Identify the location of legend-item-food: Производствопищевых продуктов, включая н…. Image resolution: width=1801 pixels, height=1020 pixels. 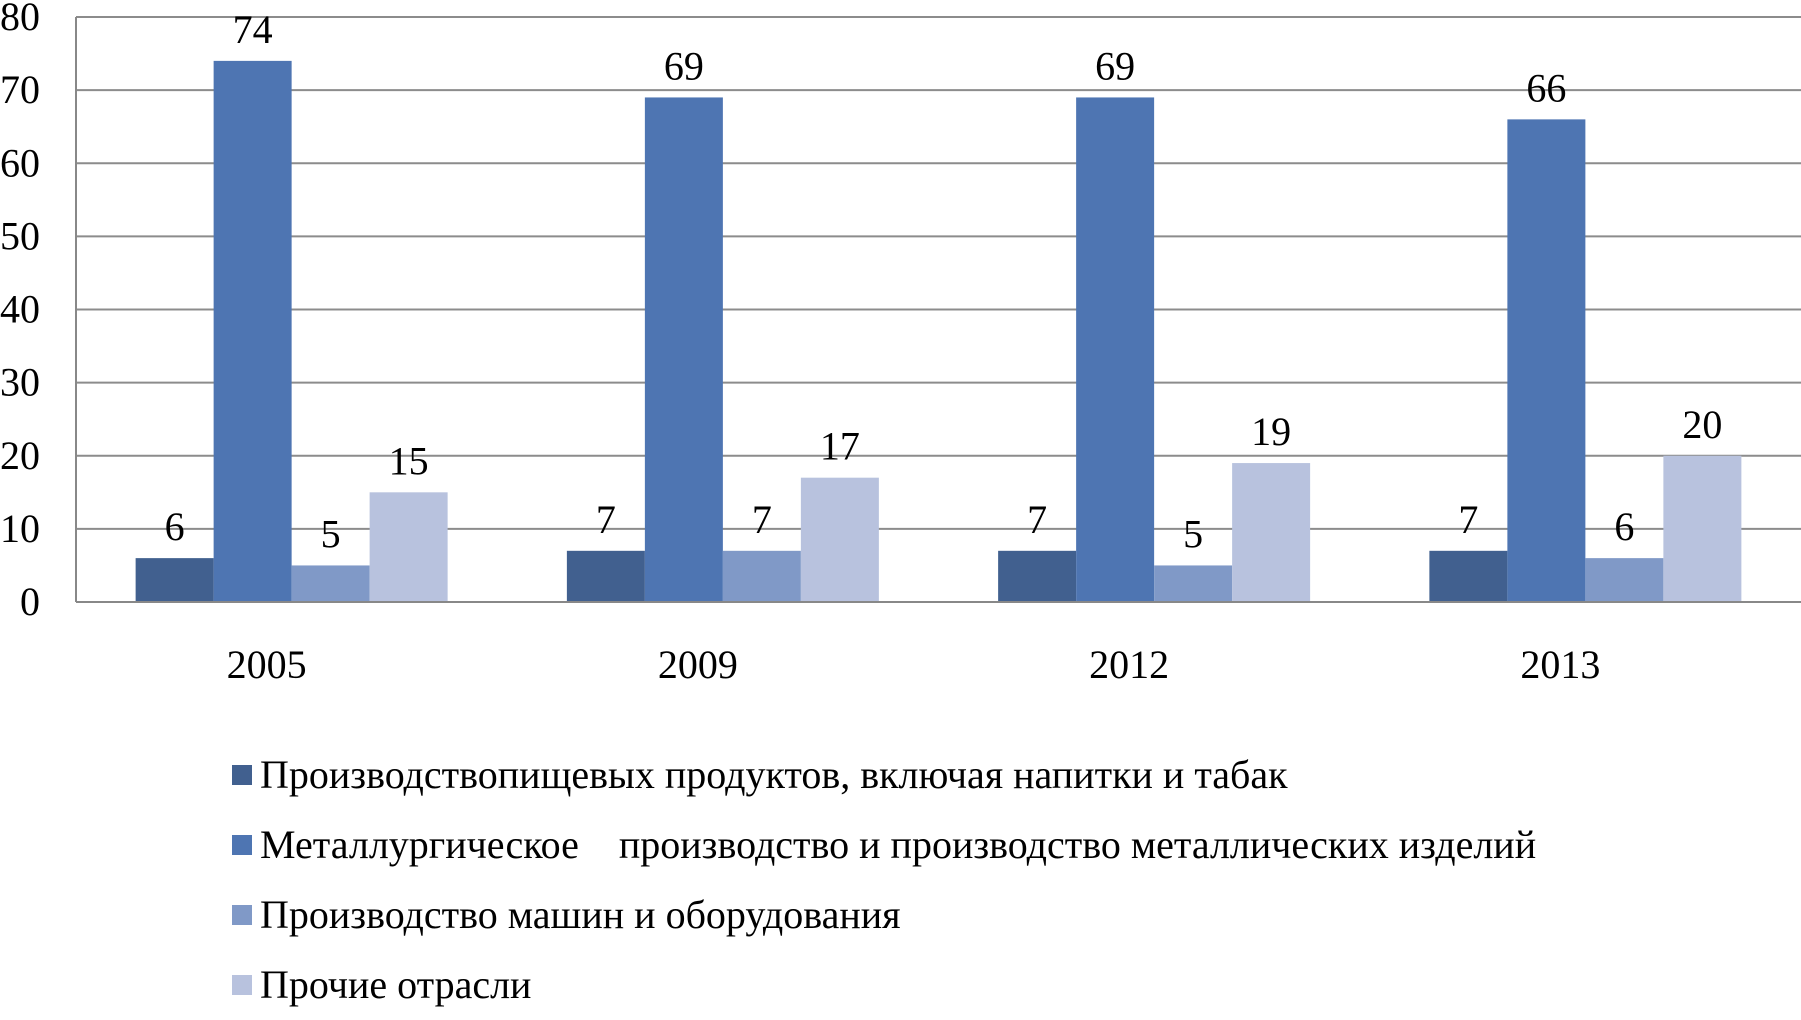
(884, 775).